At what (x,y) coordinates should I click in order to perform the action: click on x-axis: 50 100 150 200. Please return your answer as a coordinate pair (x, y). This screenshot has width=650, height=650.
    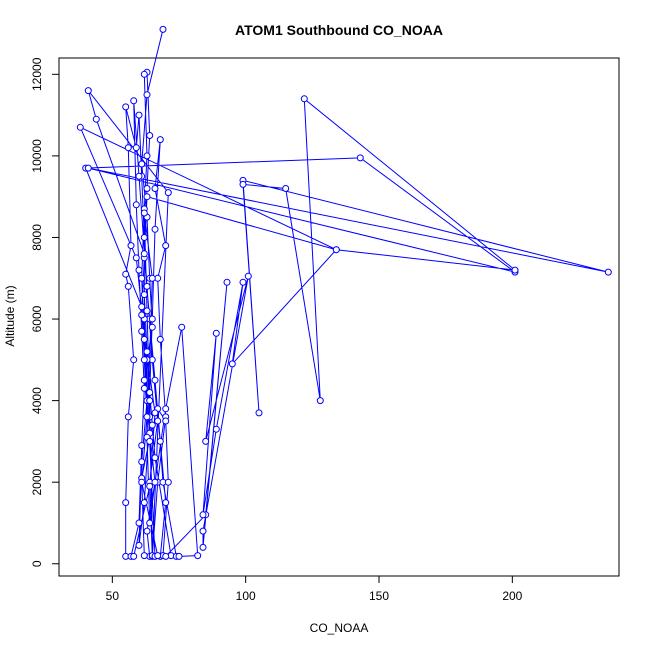
    Looking at the image, I should click on (314, 589).